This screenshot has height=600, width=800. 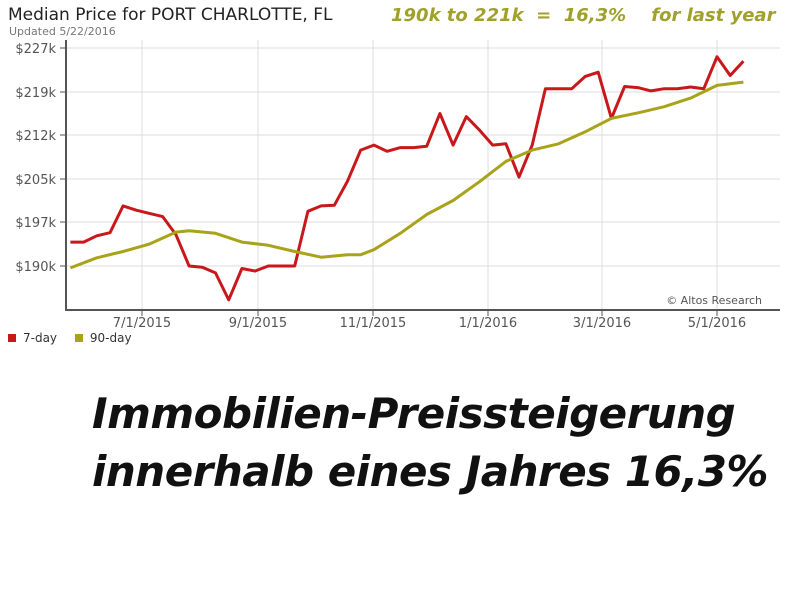 I want to click on y-tick-label: $205k, so click(x=35, y=180).